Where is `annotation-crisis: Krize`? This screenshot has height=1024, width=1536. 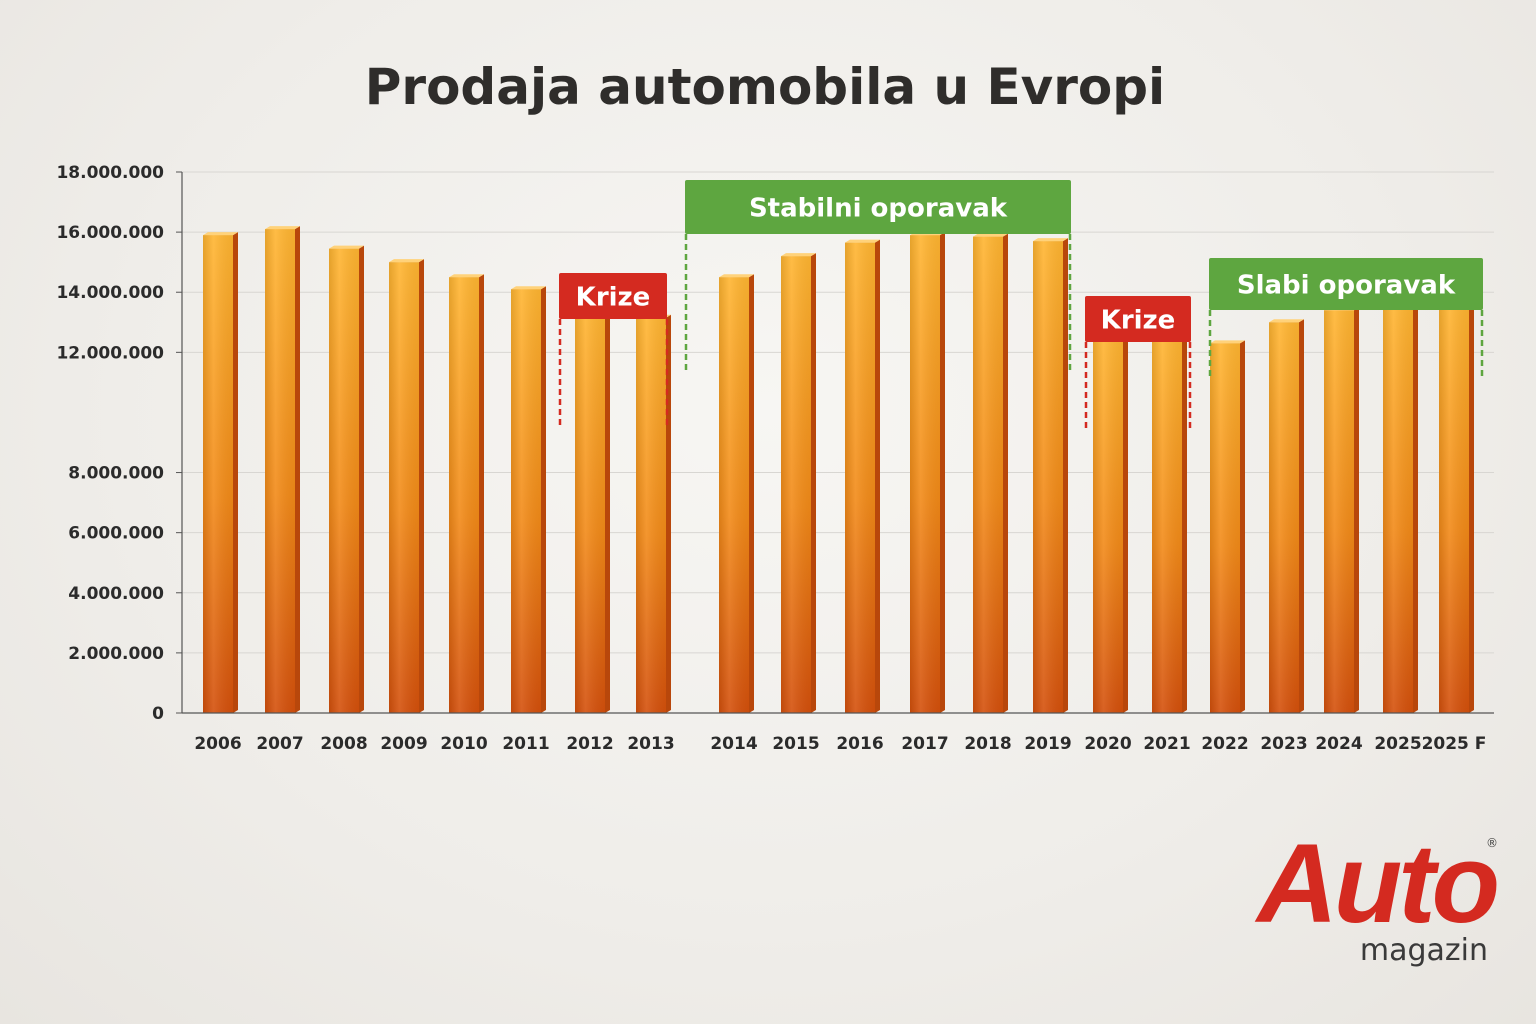 annotation-crisis: Krize is located at coordinates (1138, 363).